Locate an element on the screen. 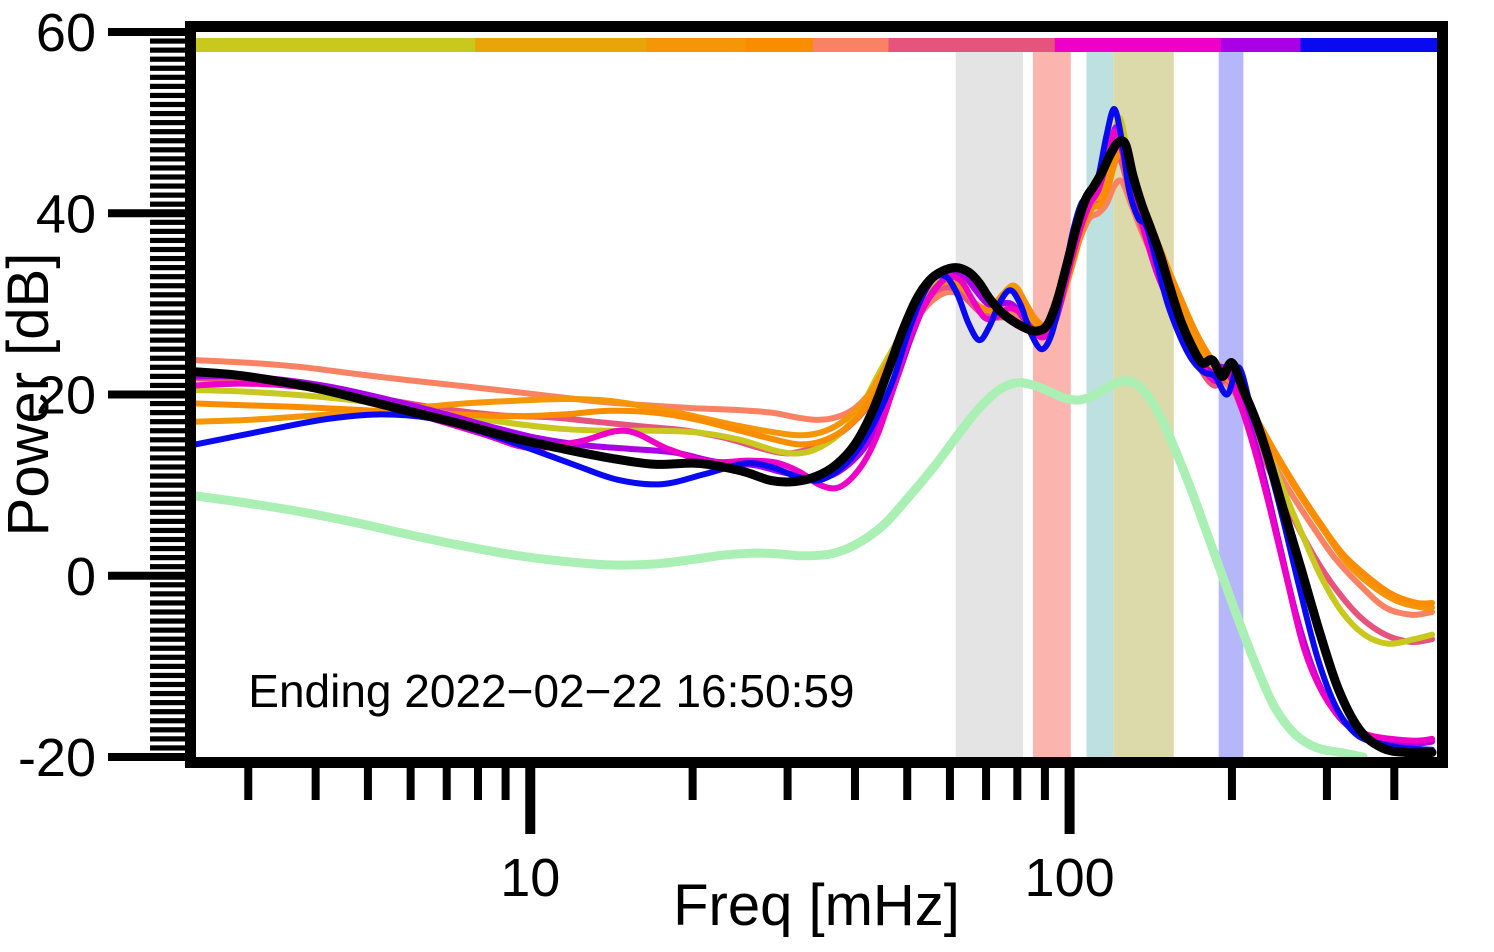  axis-frame-right is located at coordinates (1442, 394).